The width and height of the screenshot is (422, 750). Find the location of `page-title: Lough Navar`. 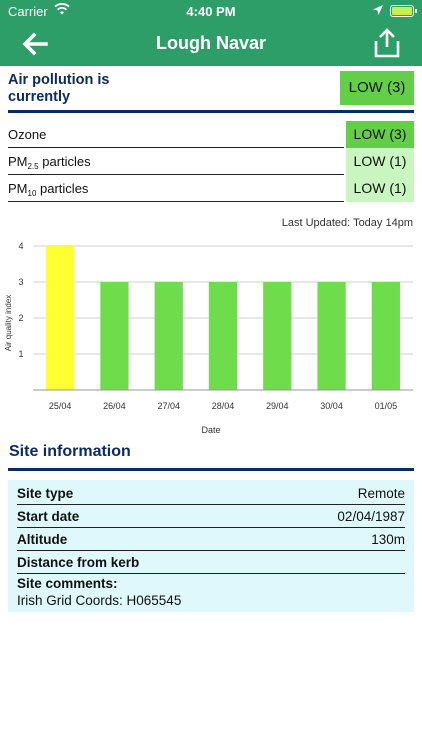

page-title: Lough Navar is located at coordinates (210, 43).